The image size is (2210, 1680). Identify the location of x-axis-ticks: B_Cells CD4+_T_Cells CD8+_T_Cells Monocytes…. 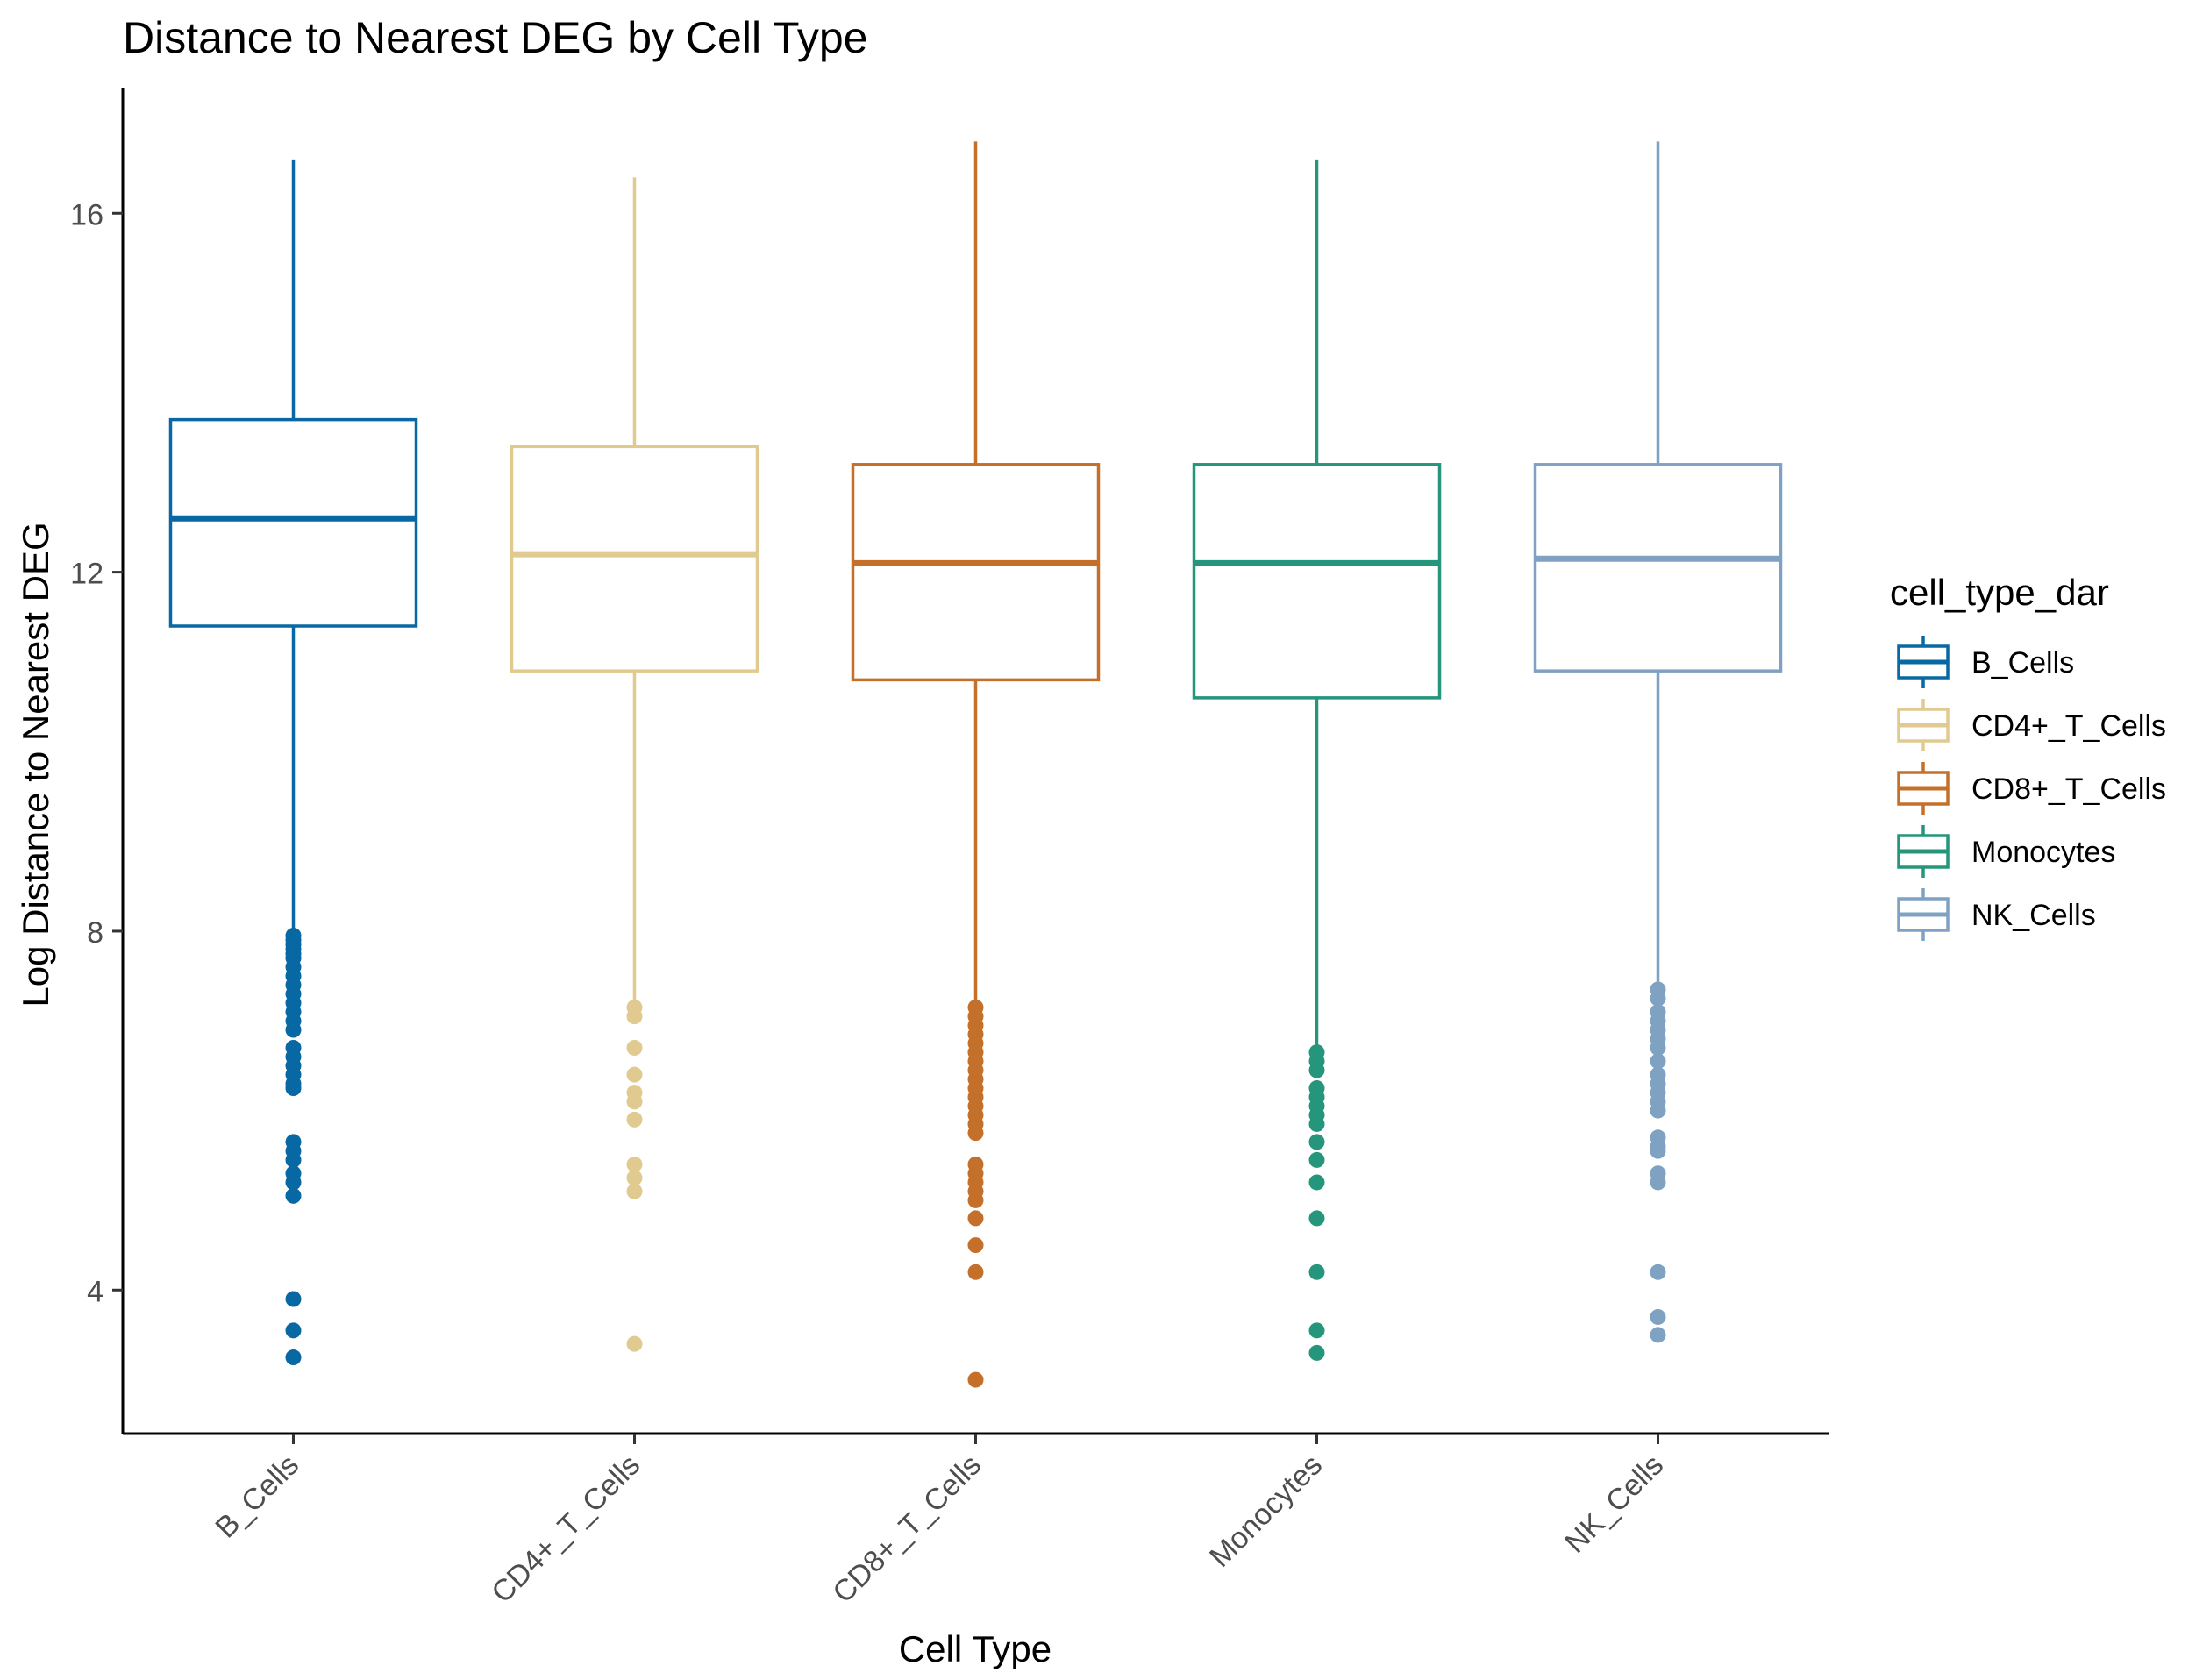
(939, 1522).